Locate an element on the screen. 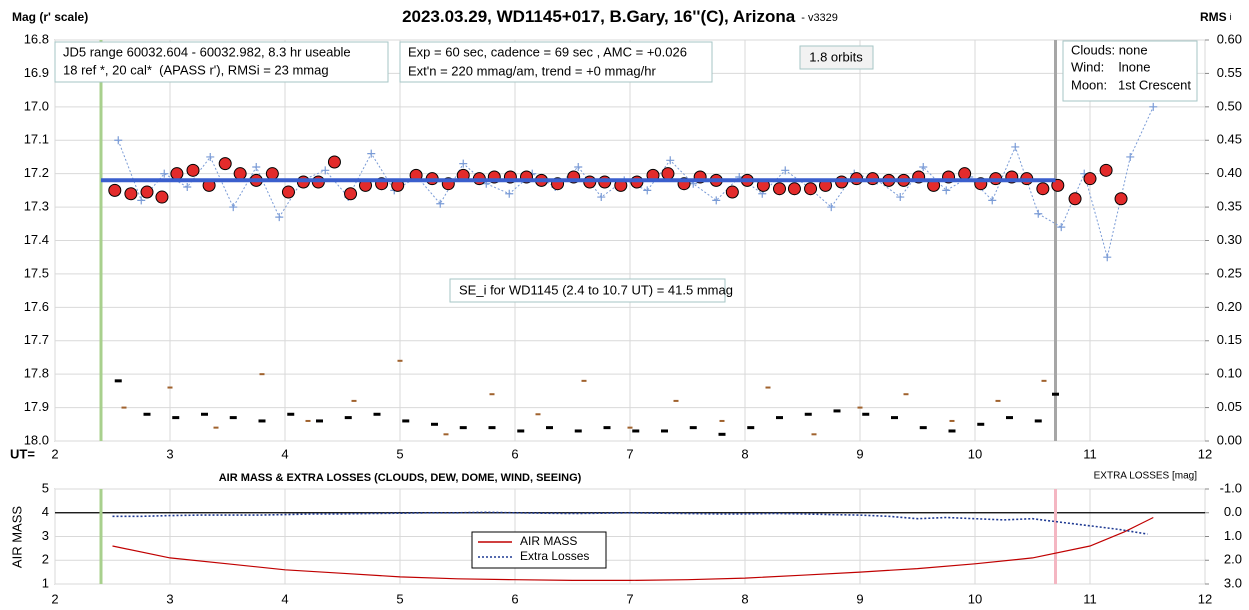  y2-label-main: RMS is located at coordinates (1213, 17).